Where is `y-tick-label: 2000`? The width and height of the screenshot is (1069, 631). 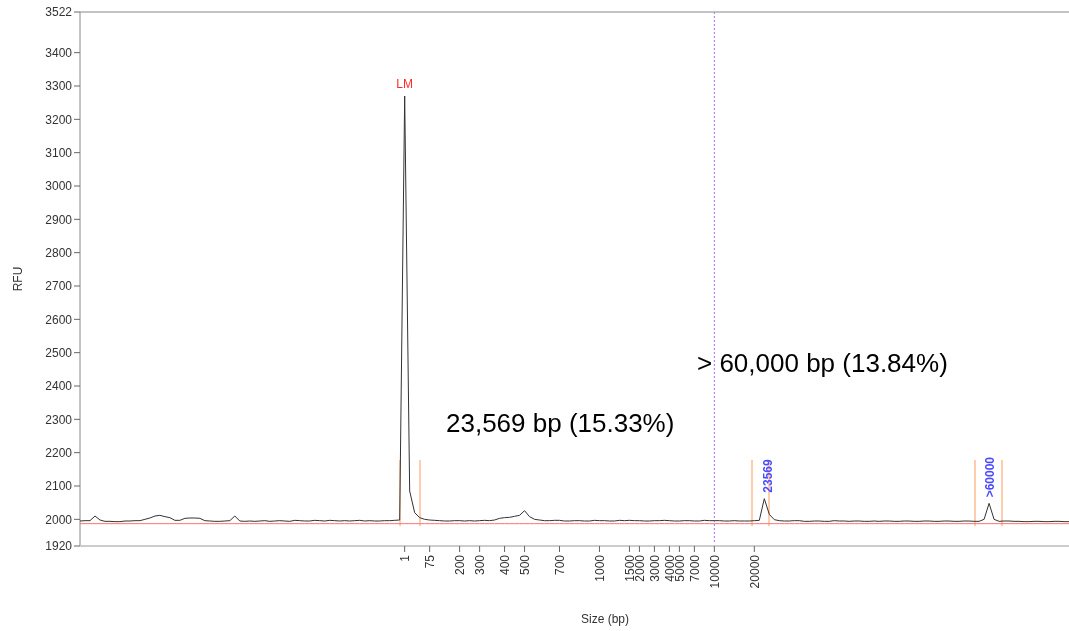 y-tick-label: 2000 is located at coordinates (59, 519).